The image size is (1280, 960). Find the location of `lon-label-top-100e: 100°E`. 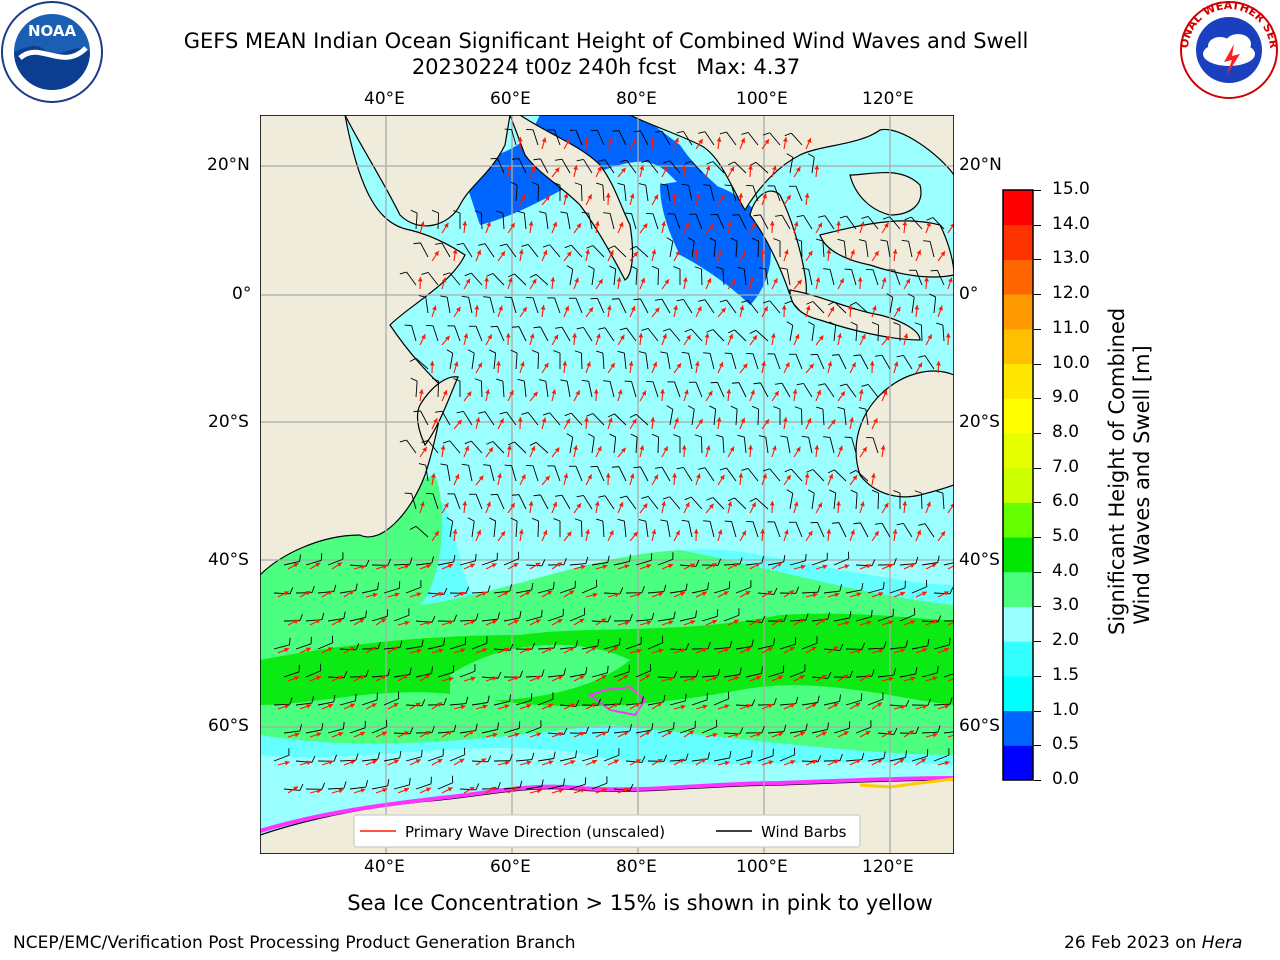

lon-label-top-100e: 100°E is located at coordinates (762, 99).